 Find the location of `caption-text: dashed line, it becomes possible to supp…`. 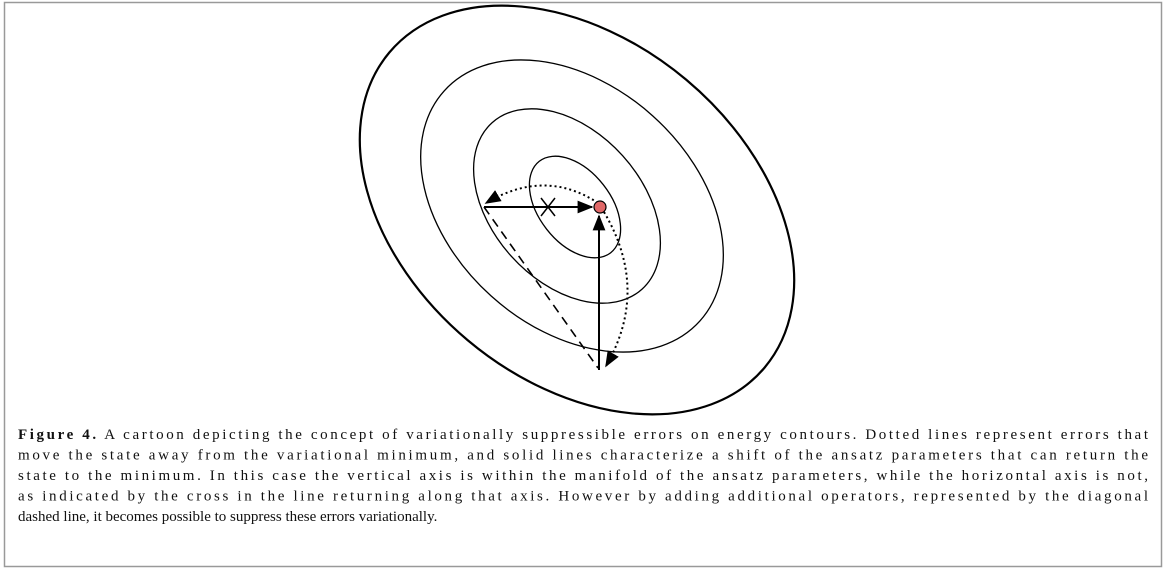

caption-text: dashed line, it becomes possible to supp… is located at coordinates (227, 517).